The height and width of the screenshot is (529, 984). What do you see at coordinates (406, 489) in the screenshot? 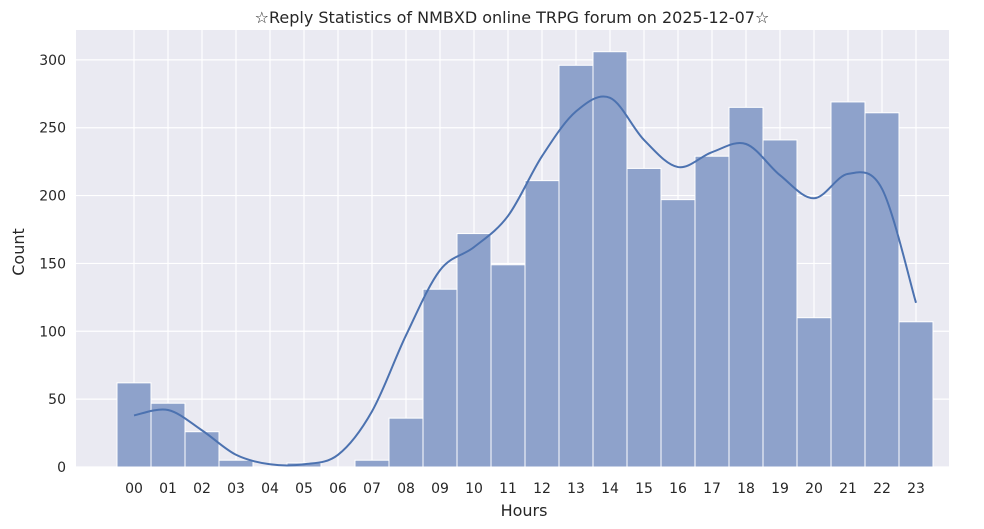
I see `x-tick-label-08: 08` at bounding box center [406, 489].